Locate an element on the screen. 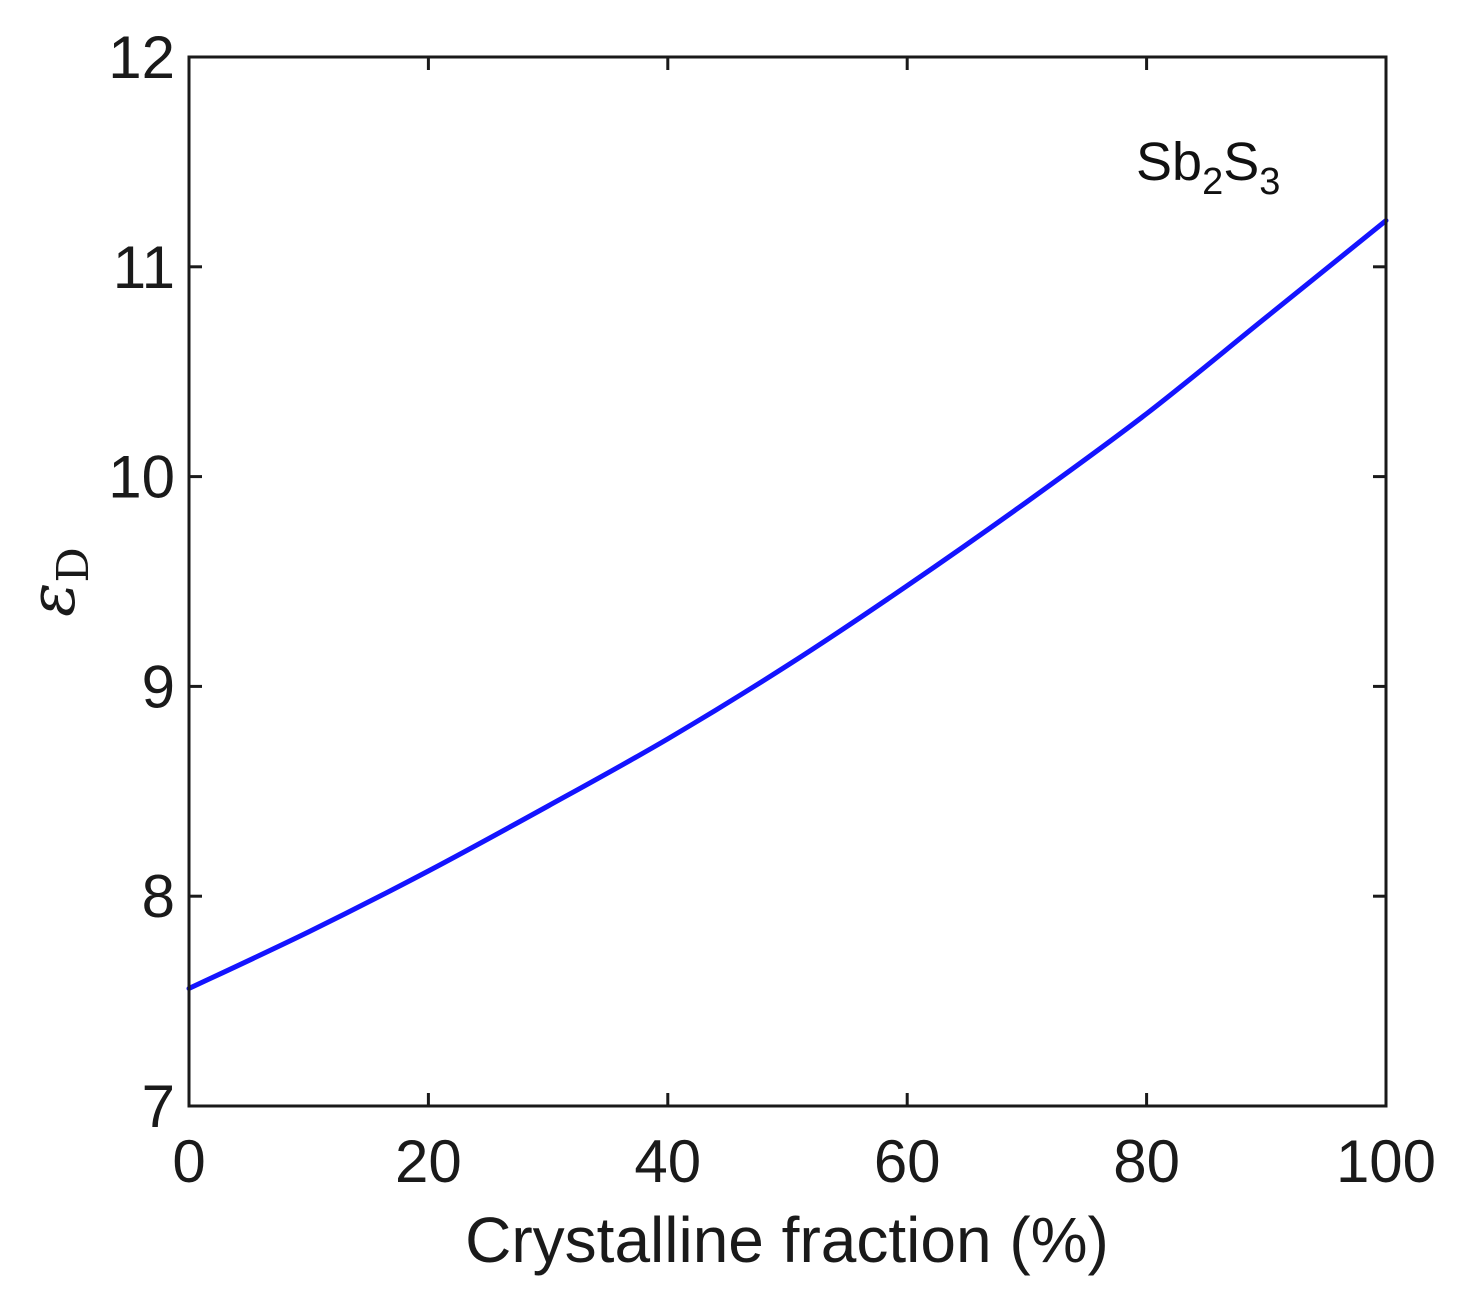  compound-annotation: Sb2S3 is located at coordinates (1208, 167).